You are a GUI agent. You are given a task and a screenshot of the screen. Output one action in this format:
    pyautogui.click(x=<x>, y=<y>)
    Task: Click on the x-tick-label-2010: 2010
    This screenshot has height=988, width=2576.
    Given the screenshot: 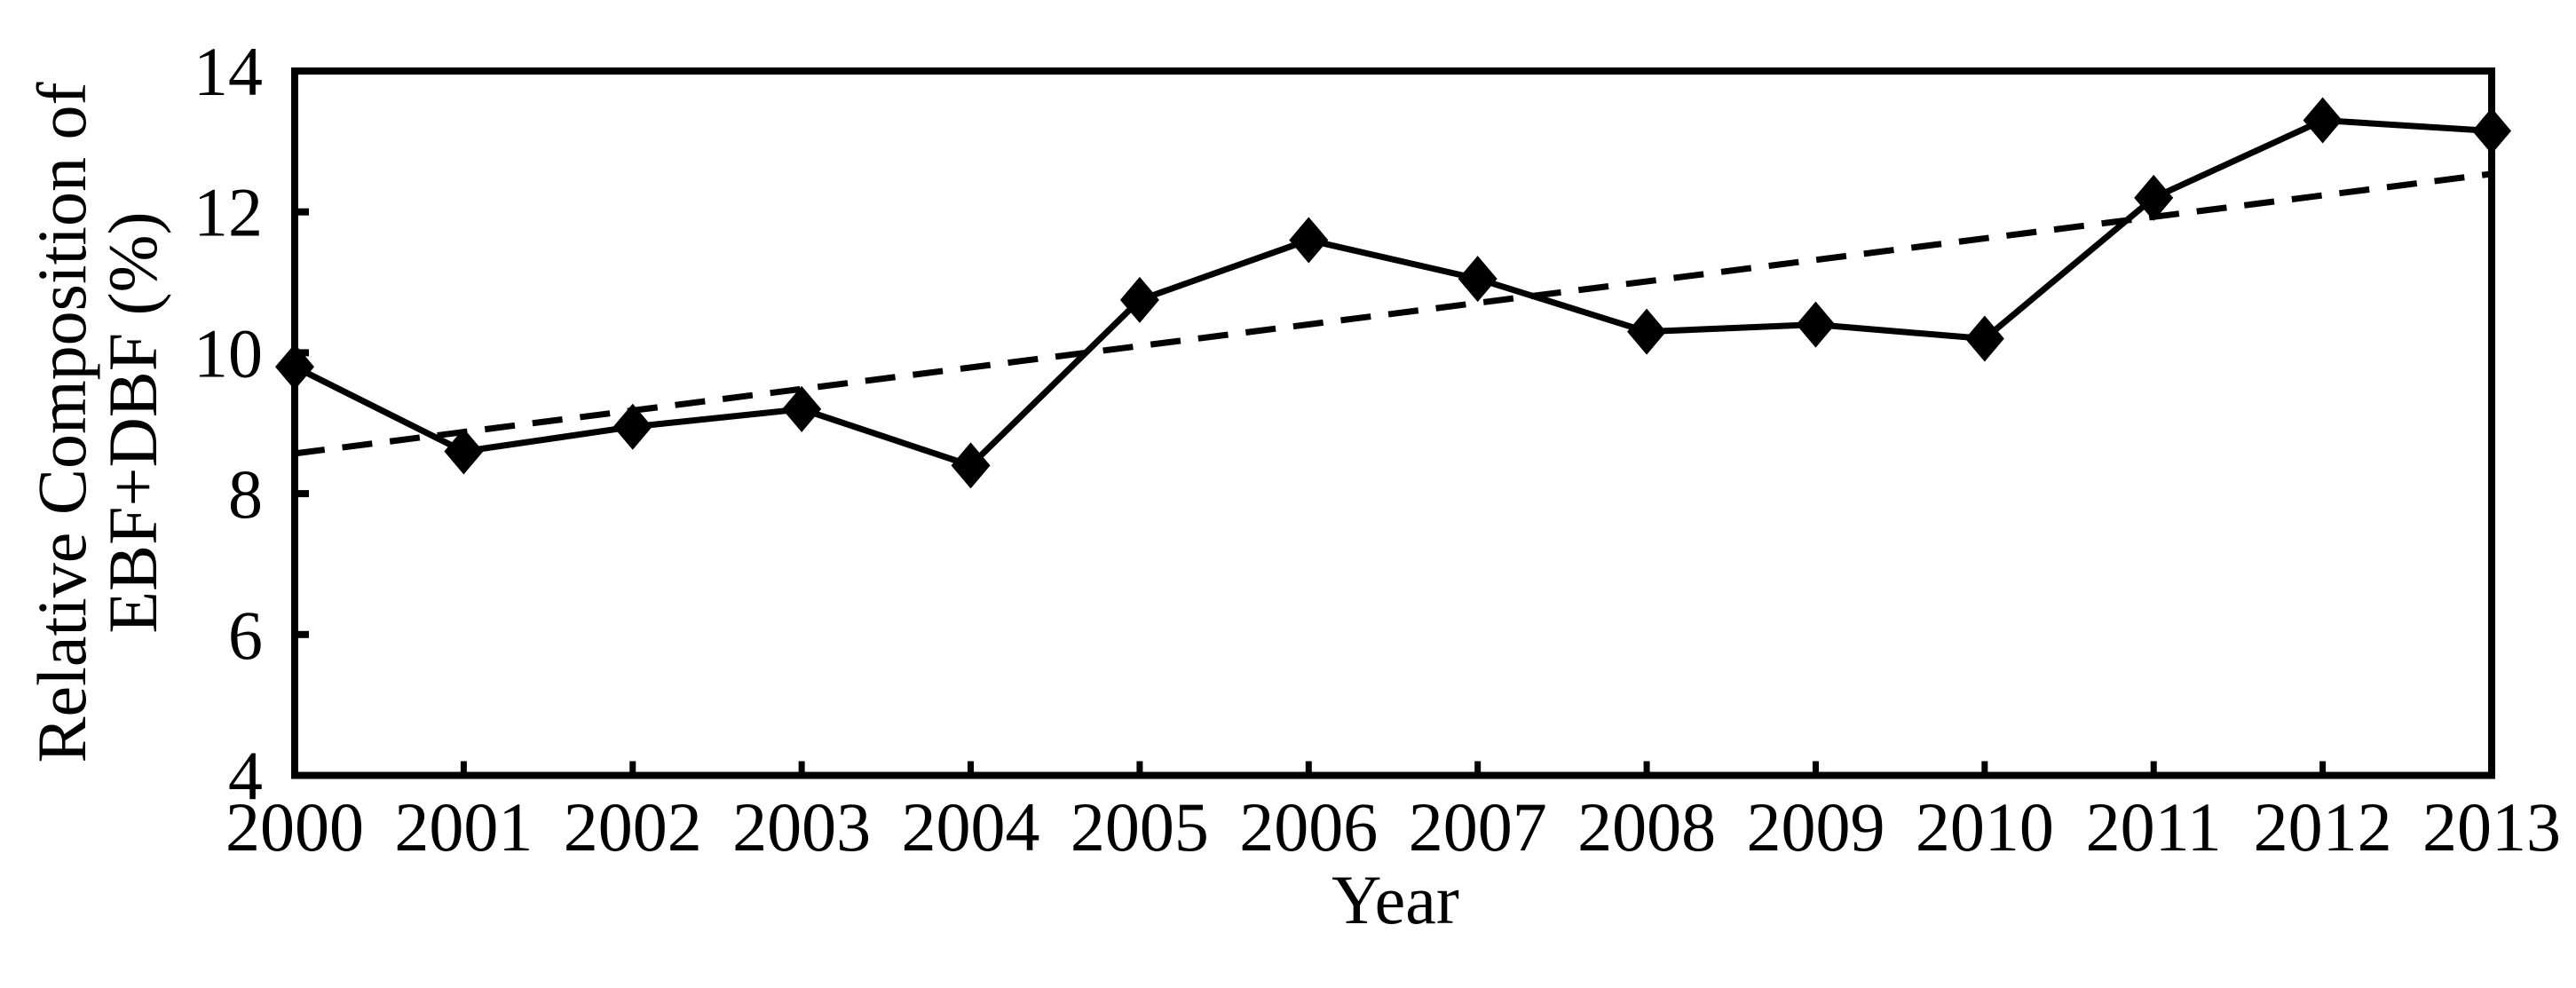 What is the action you would take?
    pyautogui.click(x=1985, y=826)
    